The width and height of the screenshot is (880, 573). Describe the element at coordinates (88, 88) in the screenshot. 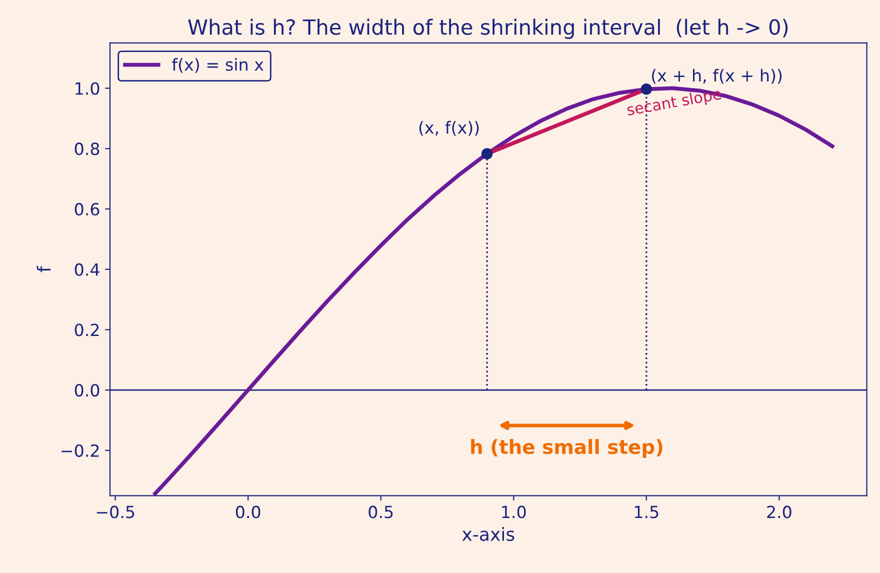

I see `y-tick-label: 1.0` at that location.